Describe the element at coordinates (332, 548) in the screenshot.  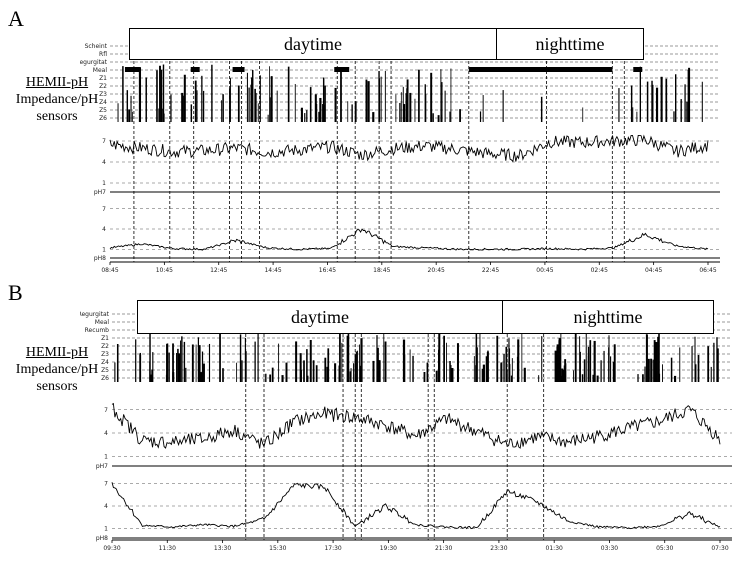
I see `x-tick-label: 17:30` at that location.